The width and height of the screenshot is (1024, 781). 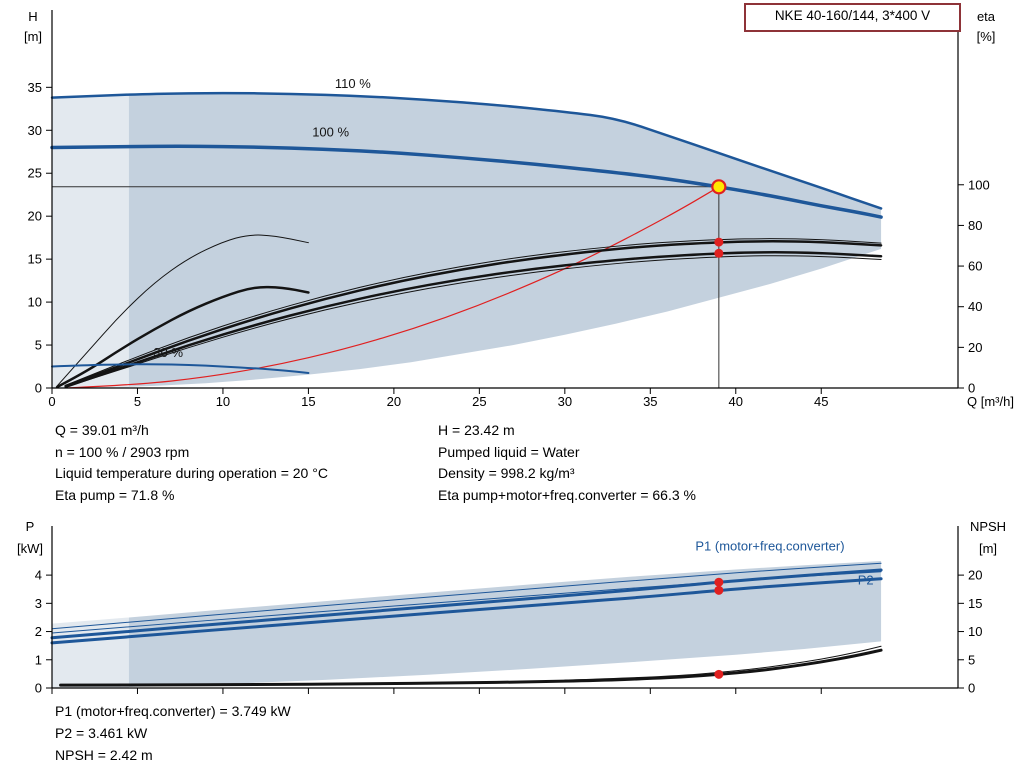 What do you see at coordinates (35, 216) in the screenshot?
I see `y-left-tick-label: 20` at bounding box center [35, 216].